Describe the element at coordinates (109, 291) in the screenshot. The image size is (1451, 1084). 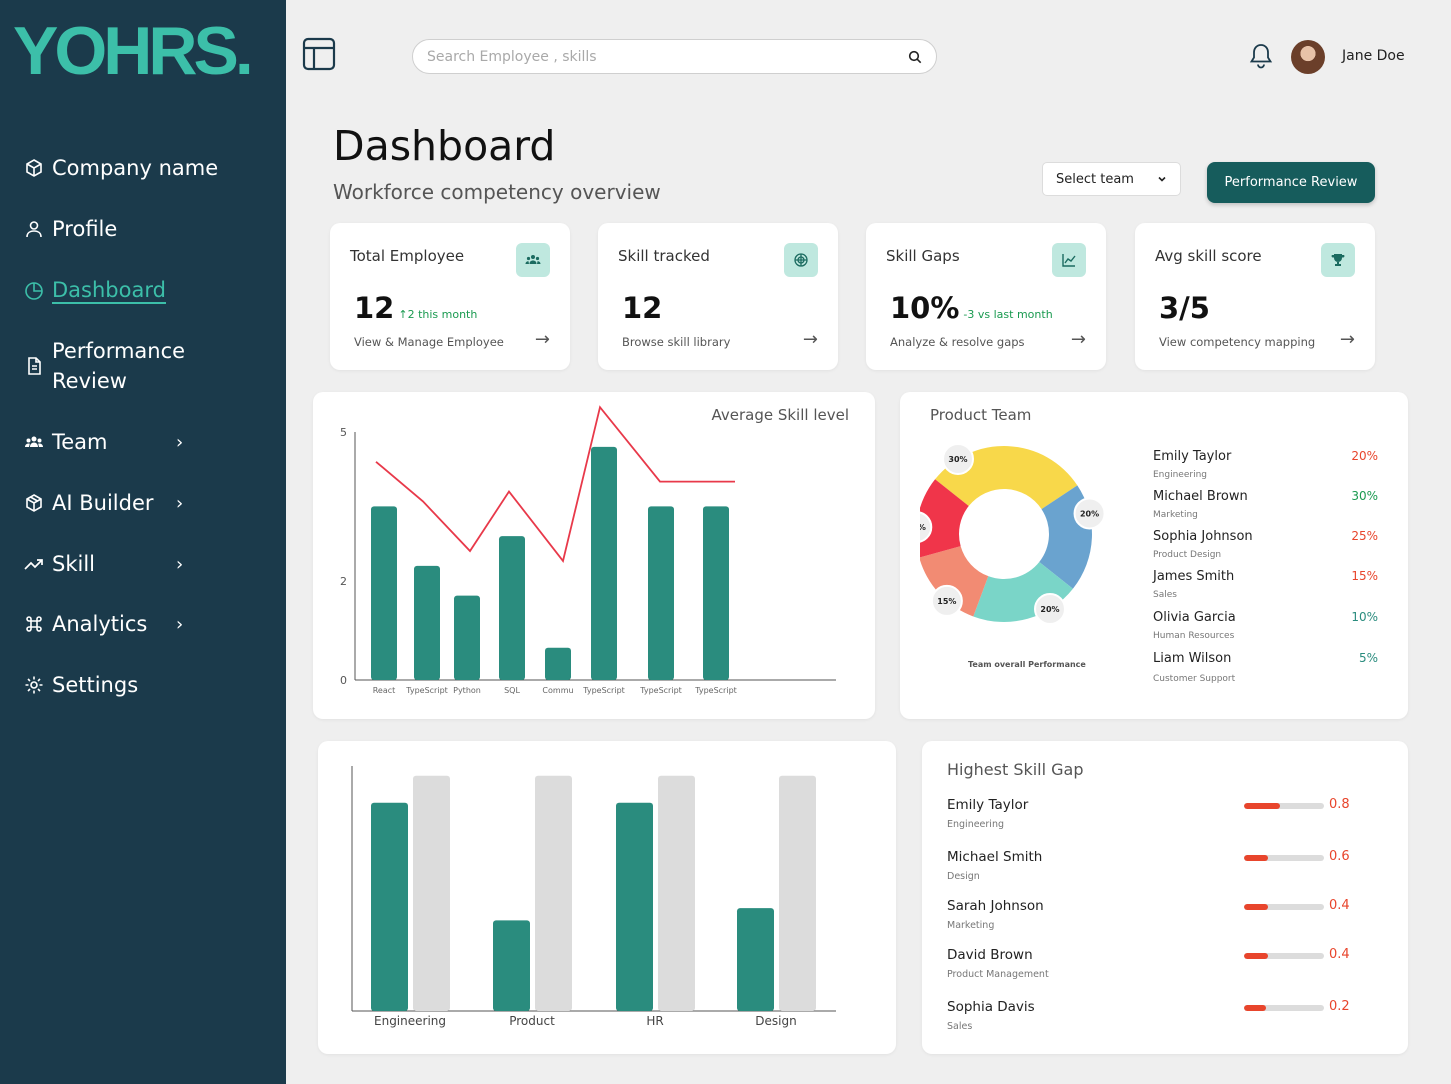
I see `sidebar-item-label: Dashboard` at that location.